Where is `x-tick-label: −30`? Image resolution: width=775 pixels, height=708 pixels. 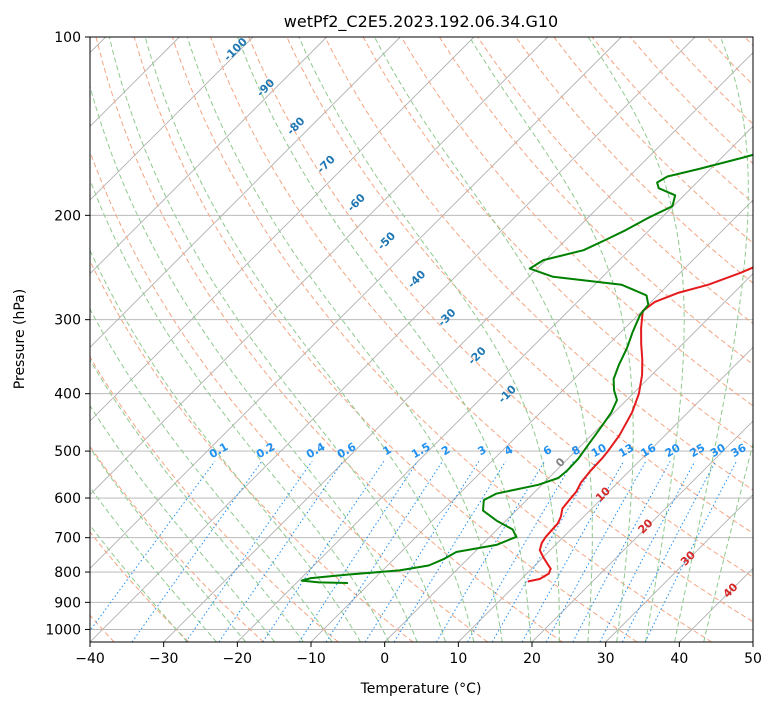 x-tick-label: −30 is located at coordinates (164, 659).